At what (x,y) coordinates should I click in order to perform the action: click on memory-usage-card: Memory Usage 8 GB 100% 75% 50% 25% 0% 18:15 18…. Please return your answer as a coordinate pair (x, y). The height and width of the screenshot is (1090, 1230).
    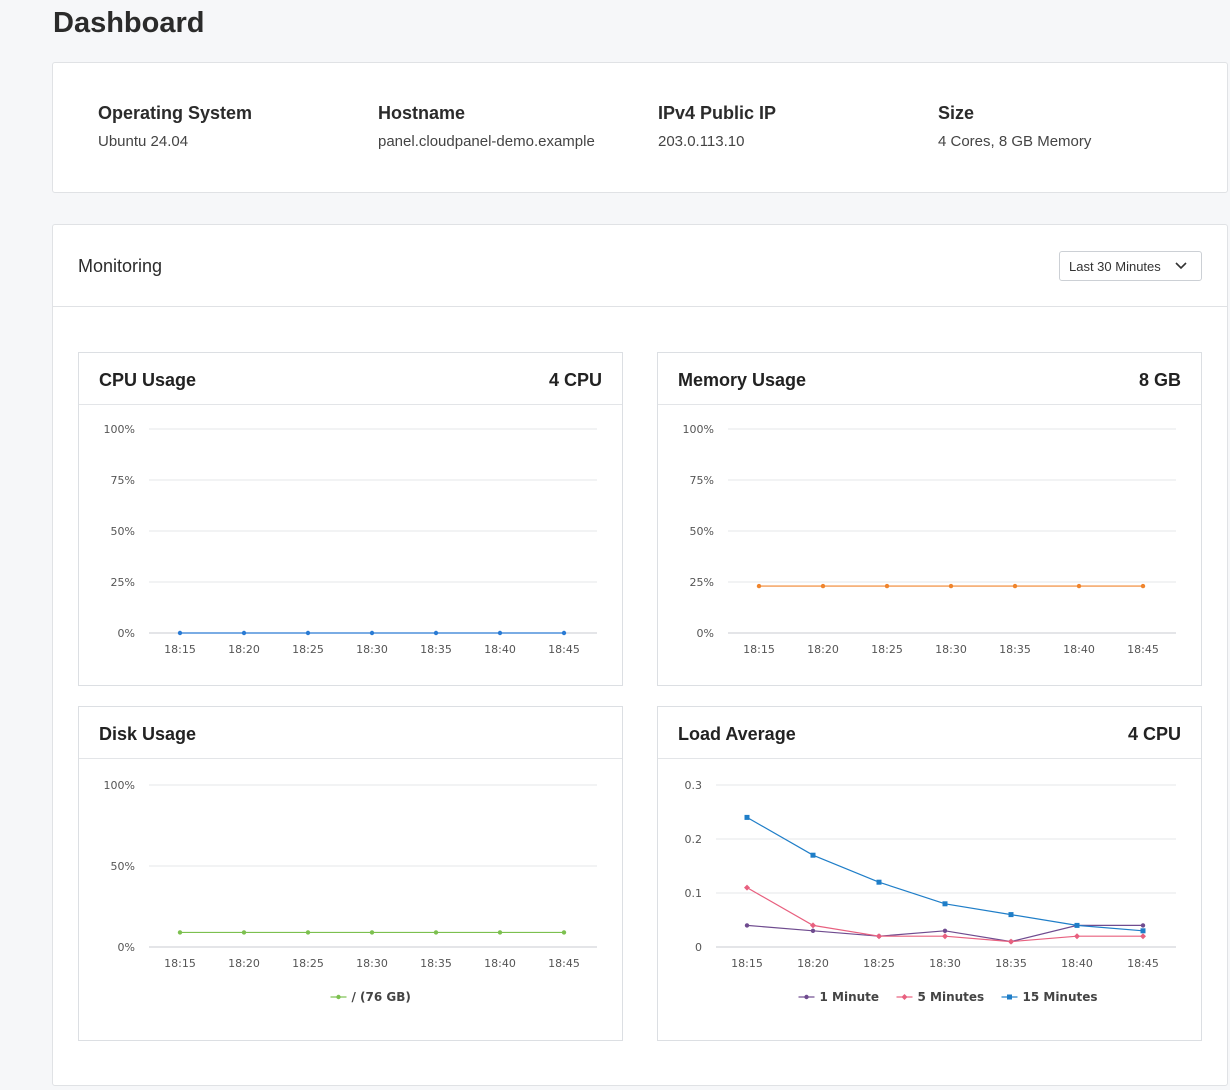
    Looking at the image, I should click on (929, 519).